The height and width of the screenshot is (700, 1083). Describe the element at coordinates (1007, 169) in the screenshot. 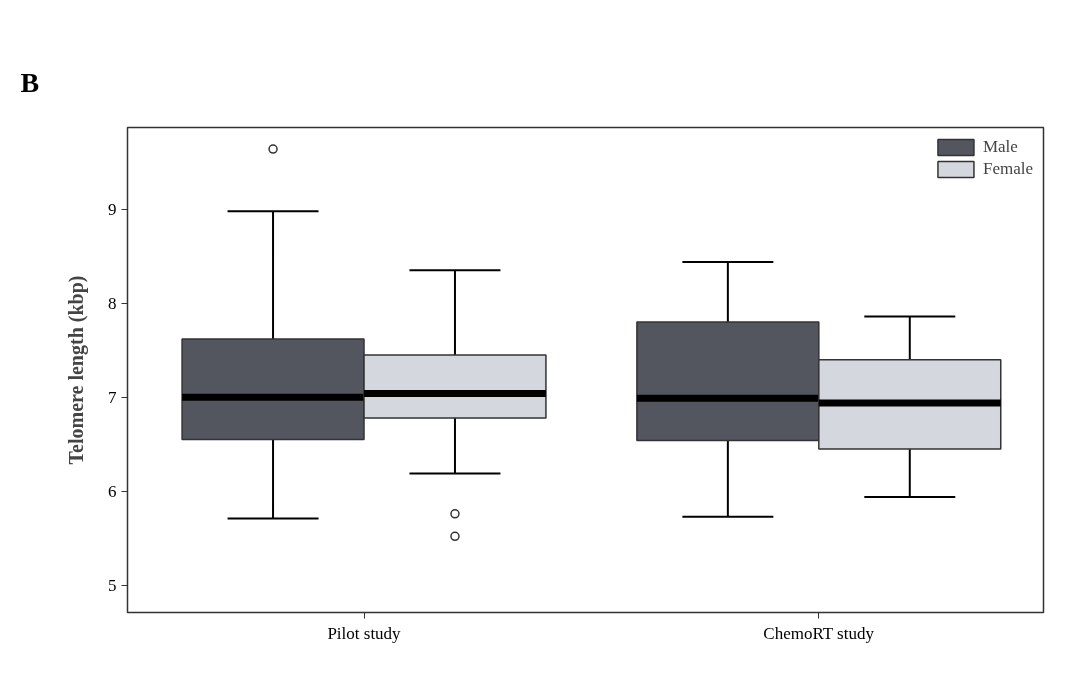

I see `legend-label: Female` at that location.